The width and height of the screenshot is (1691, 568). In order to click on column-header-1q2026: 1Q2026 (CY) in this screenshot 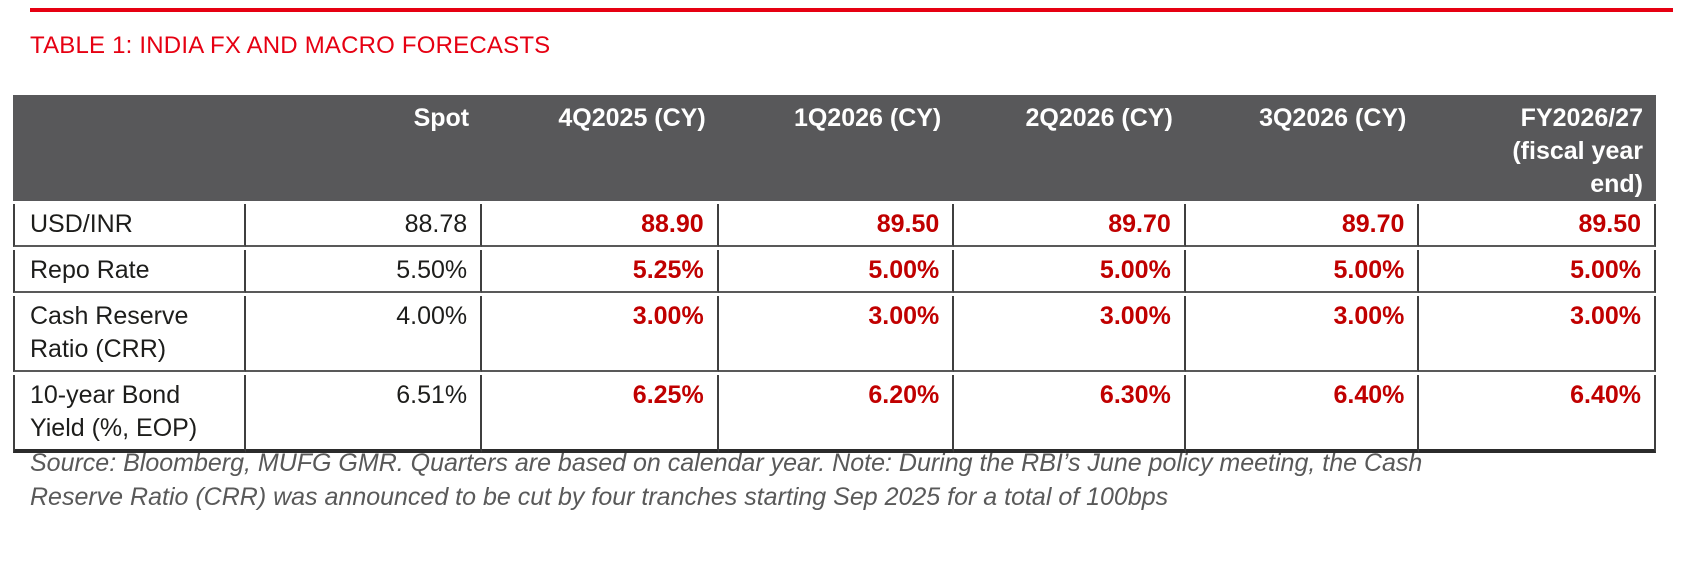, I will do `click(836, 148)`.